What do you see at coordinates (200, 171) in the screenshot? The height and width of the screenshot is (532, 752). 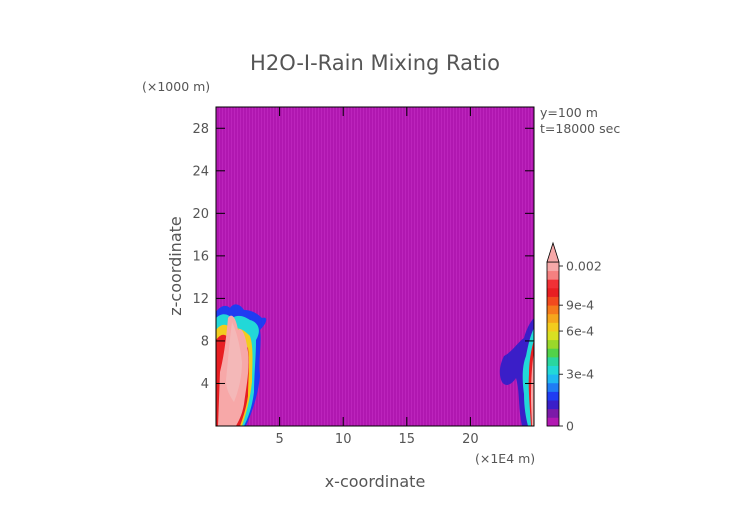 I see `y-tick-label-5: 24` at bounding box center [200, 171].